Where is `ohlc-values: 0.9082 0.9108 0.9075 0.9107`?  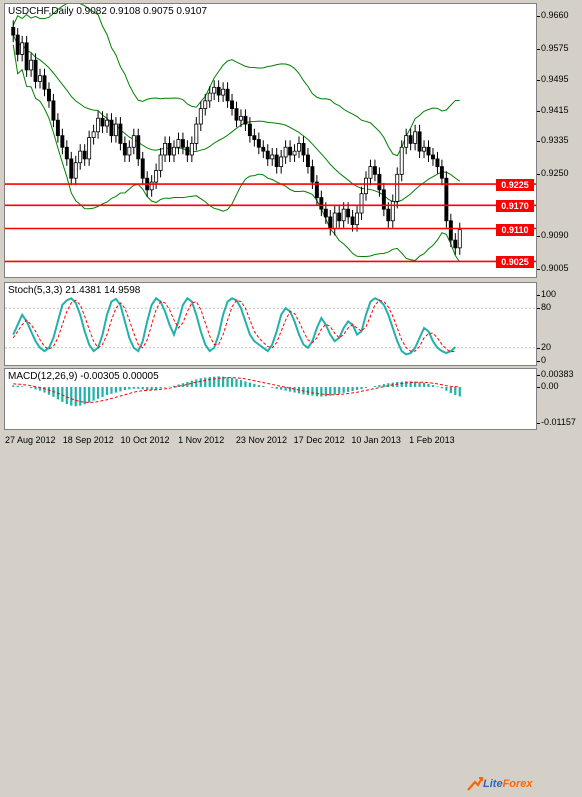 ohlc-values: 0.9082 0.9108 0.9075 0.9107 is located at coordinates (142, 11).